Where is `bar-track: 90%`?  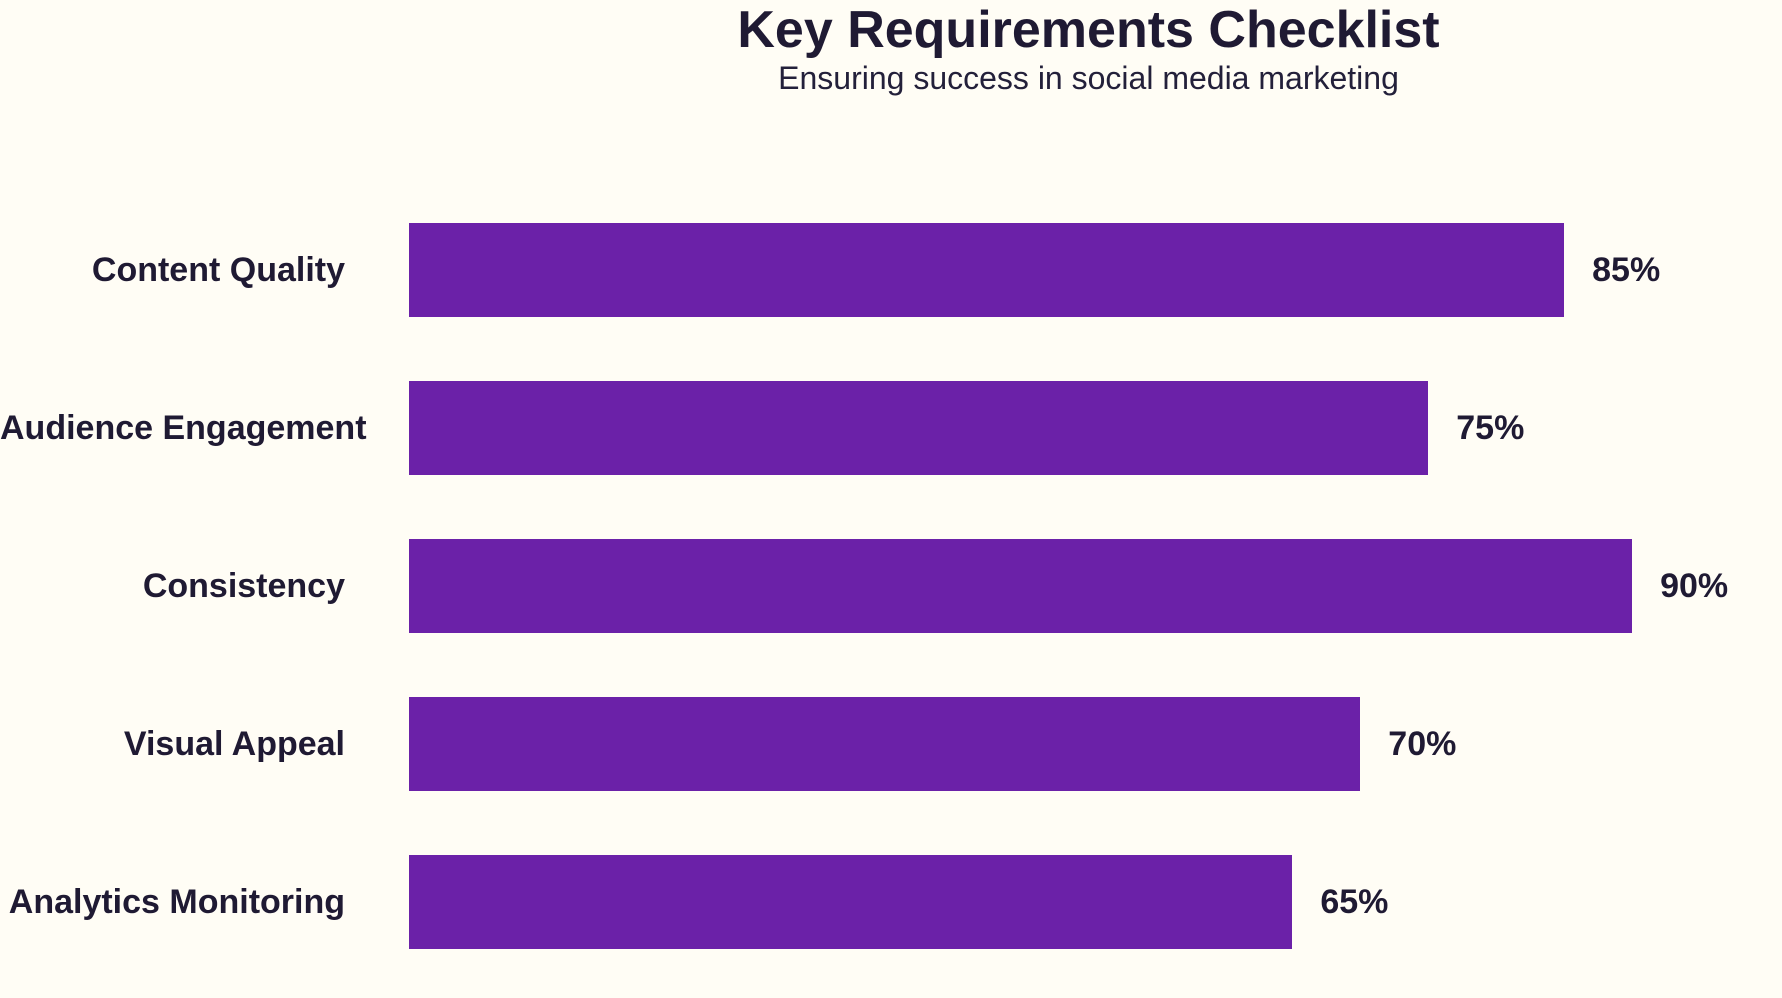
bar-track: 90% is located at coordinates (1088, 586).